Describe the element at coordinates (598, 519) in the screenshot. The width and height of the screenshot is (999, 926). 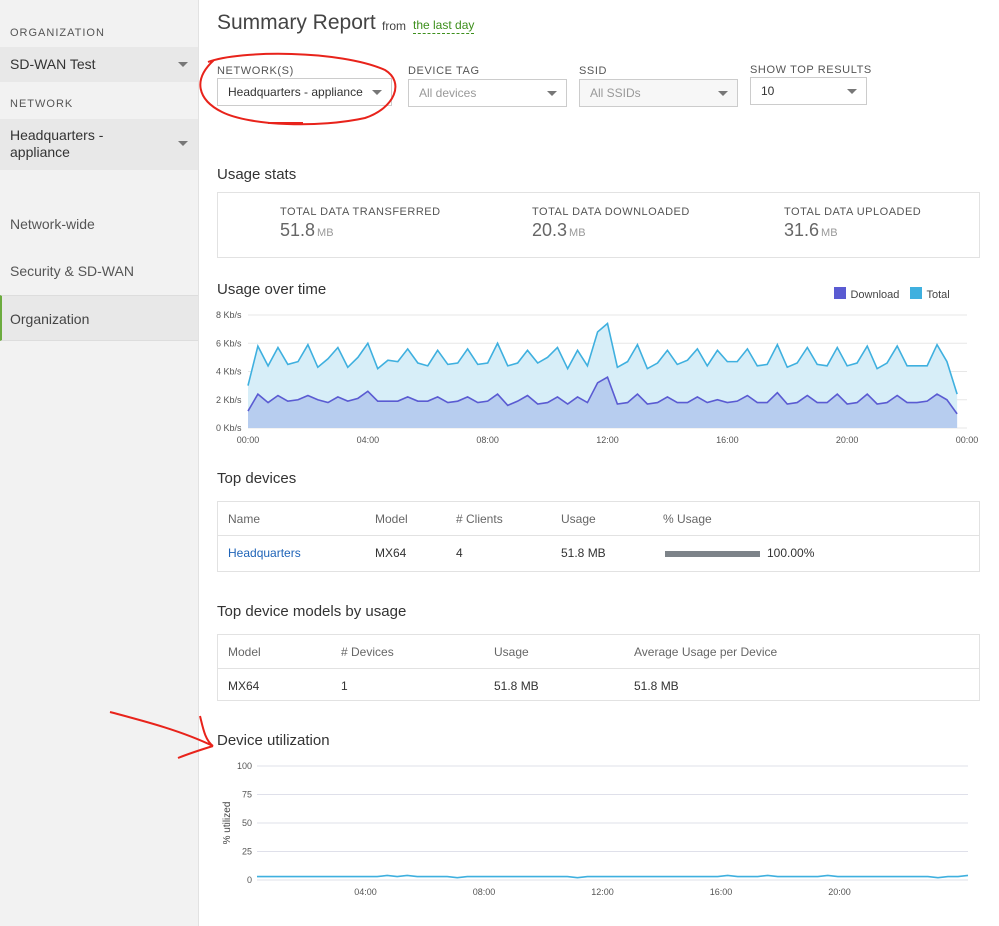
I see `table-header-row: Name Model # Clients Usage % Usage` at that location.